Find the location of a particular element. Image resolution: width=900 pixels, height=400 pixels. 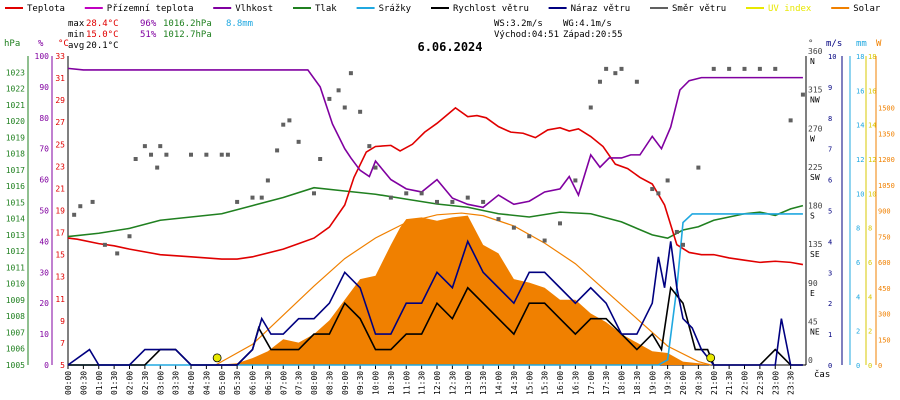

x-tick-label-10: 05:00 is located at coordinates (222, 383).